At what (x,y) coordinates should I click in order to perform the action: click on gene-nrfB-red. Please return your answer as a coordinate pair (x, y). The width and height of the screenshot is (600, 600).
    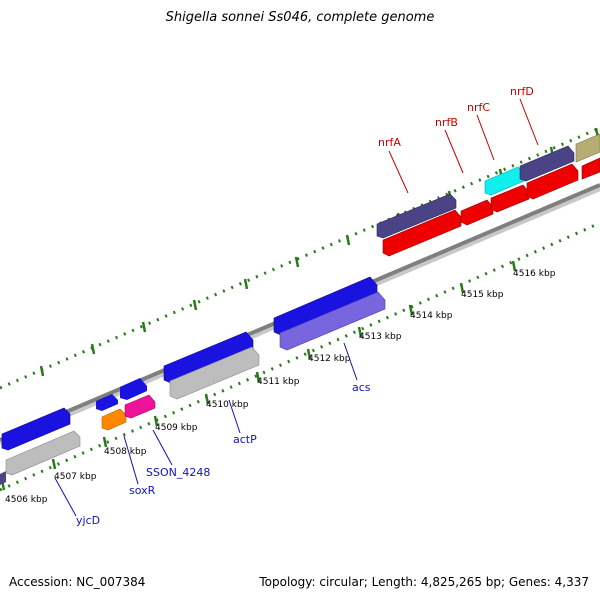
    Looking at the image, I should click on (477, 212).